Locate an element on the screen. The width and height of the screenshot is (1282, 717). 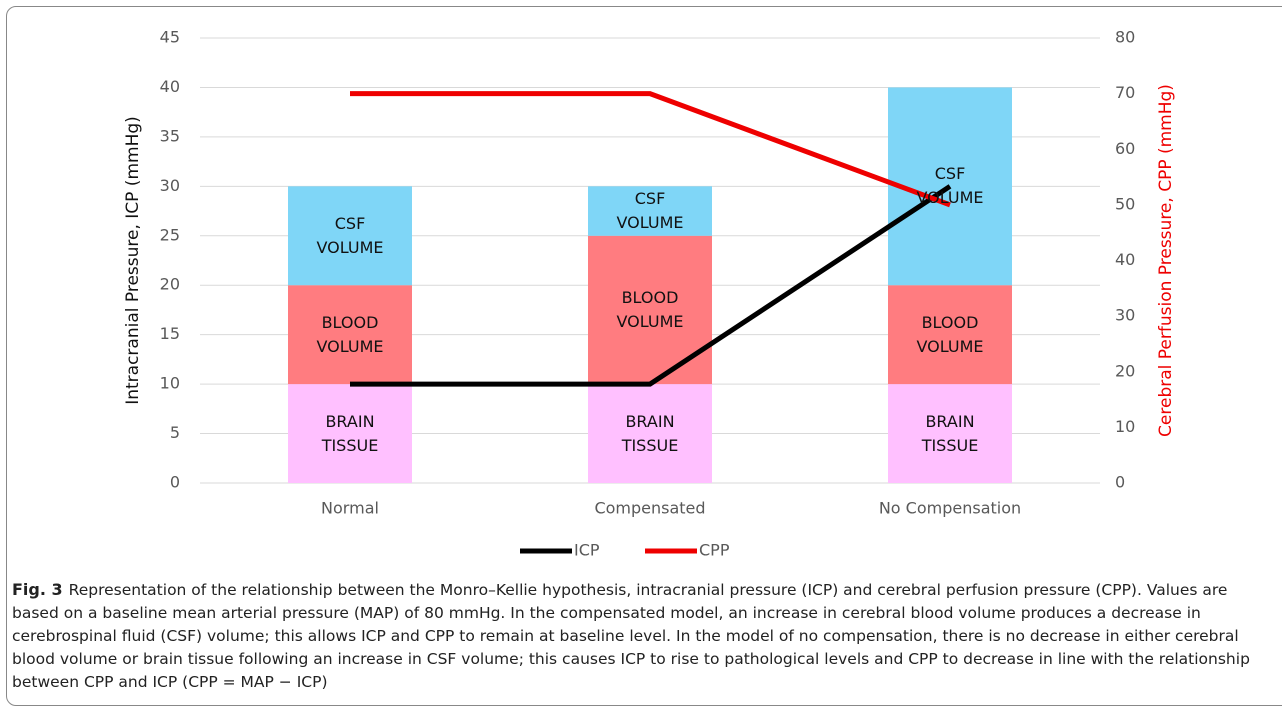
y-tick-label: 20 is located at coordinates (170, 284).